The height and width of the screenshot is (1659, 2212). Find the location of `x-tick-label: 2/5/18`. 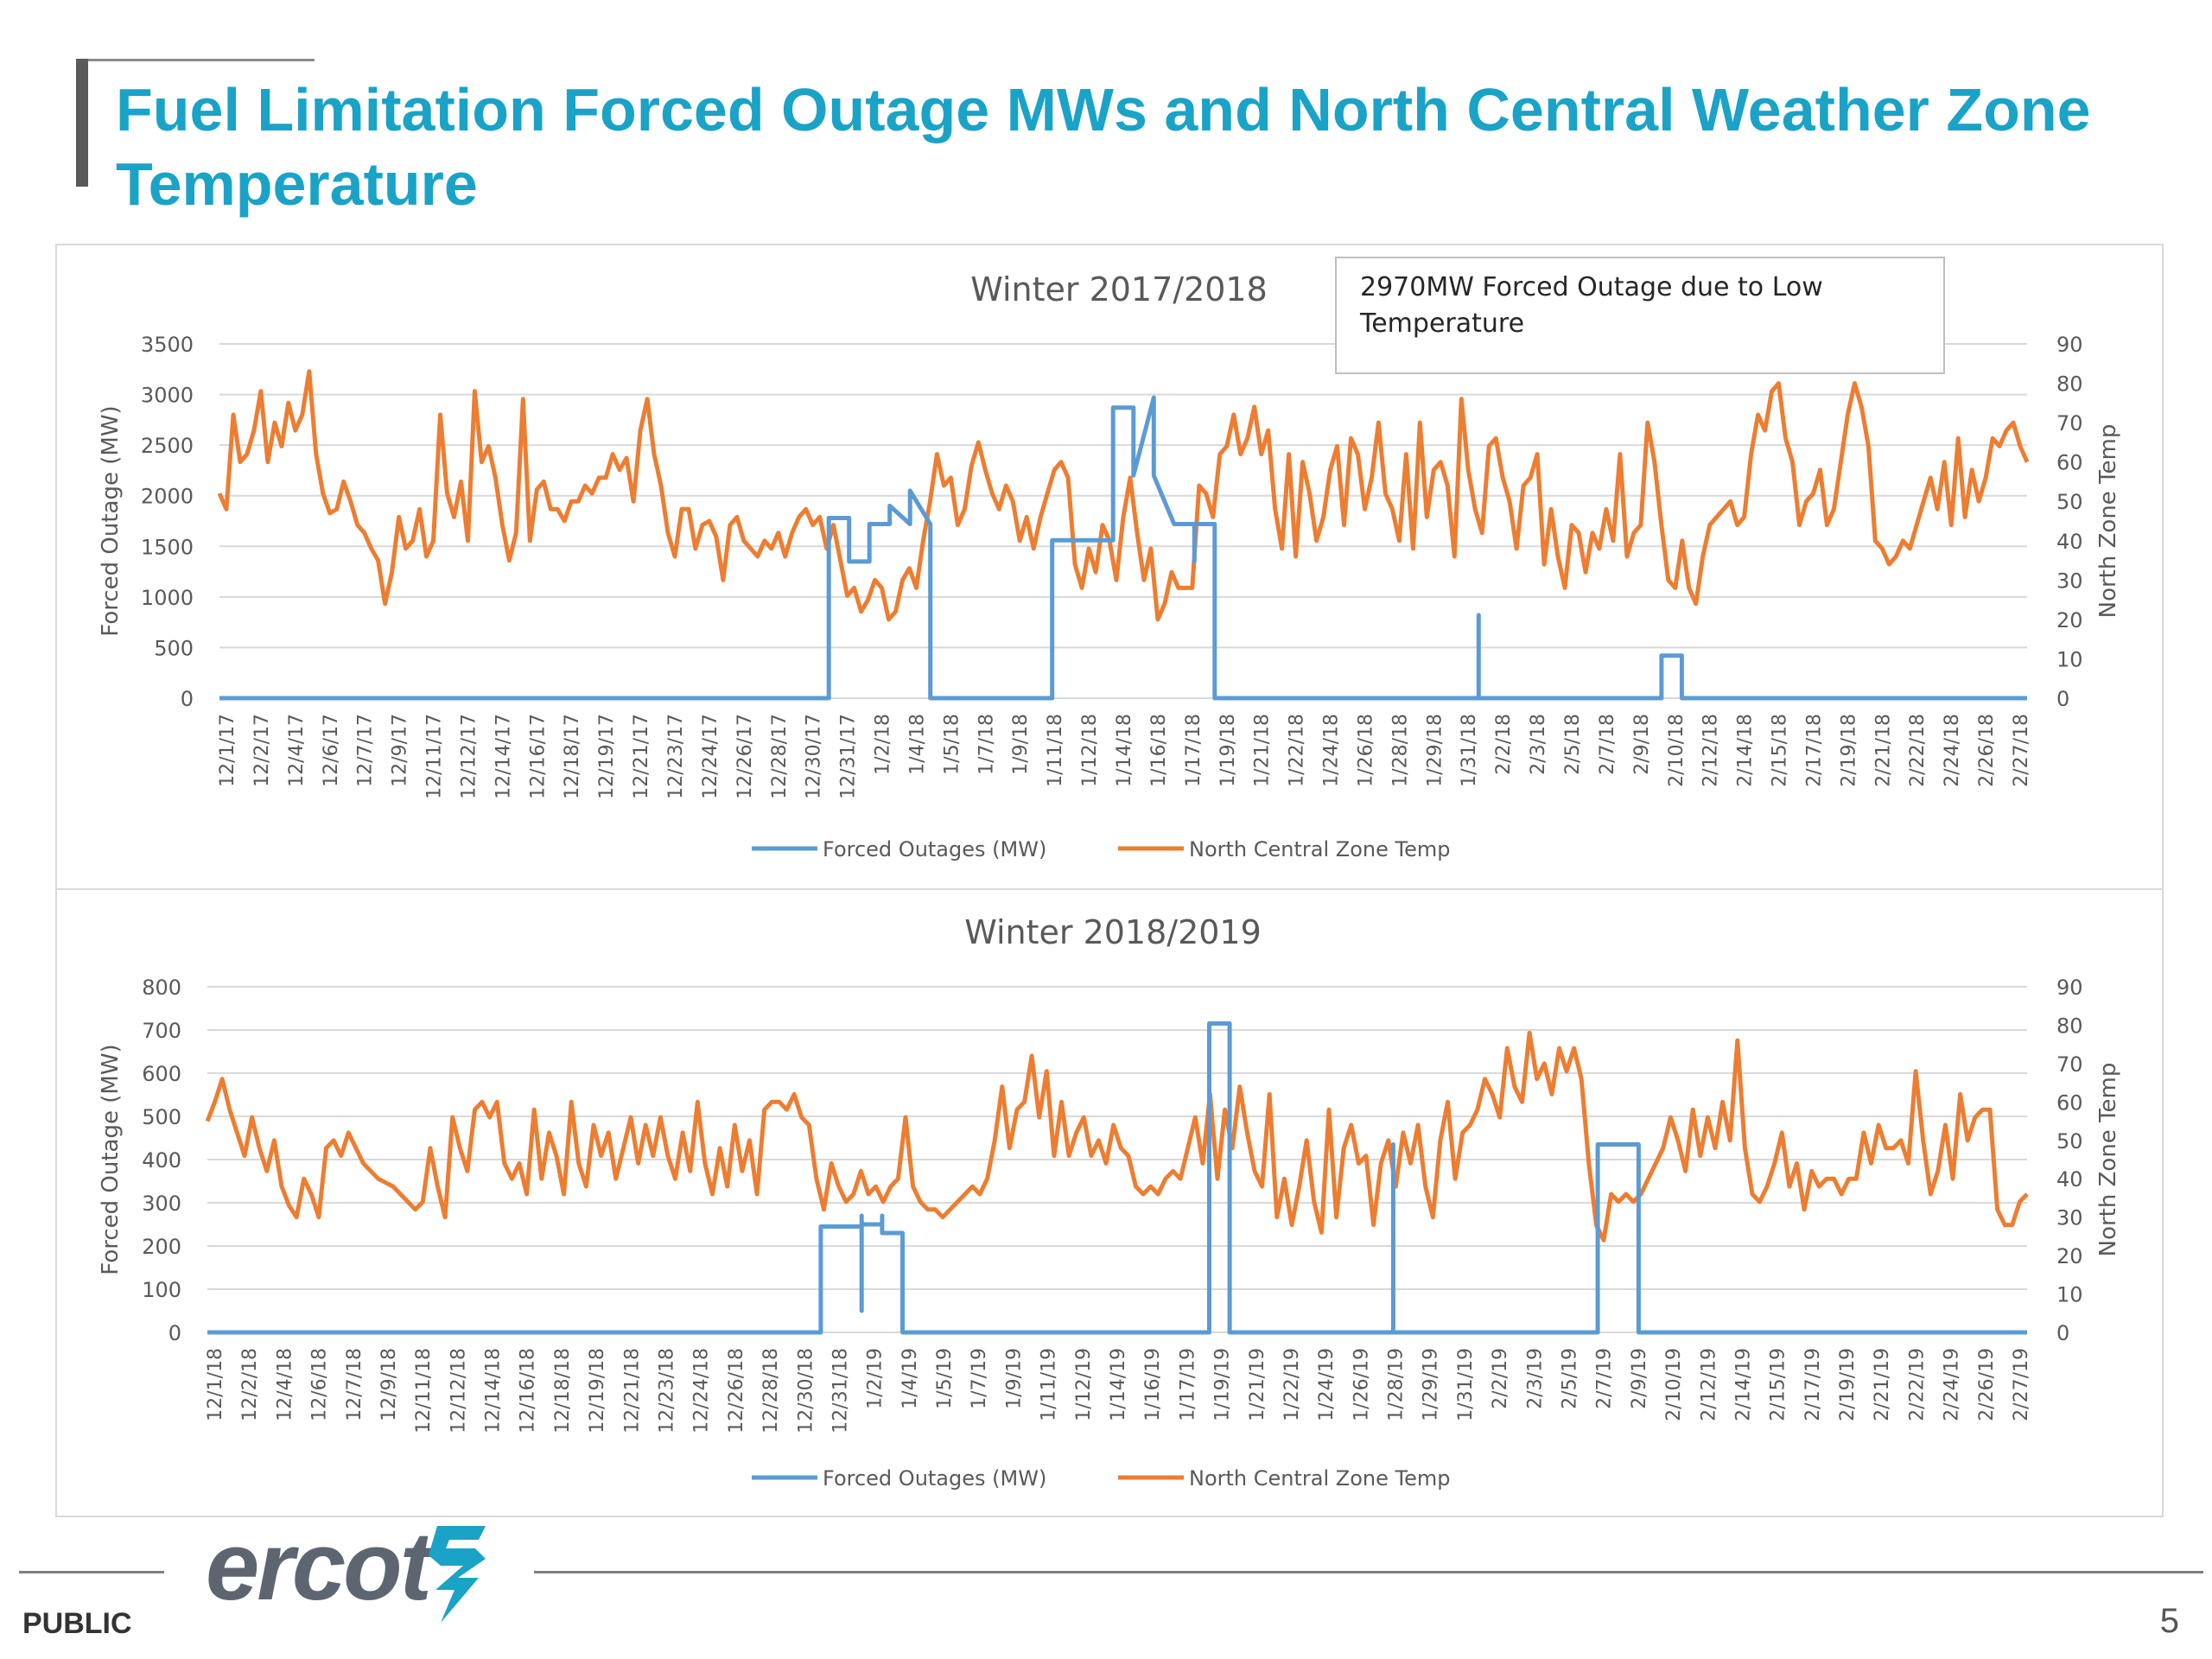

x-tick-label: 2/5/18 is located at coordinates (1573, 744).